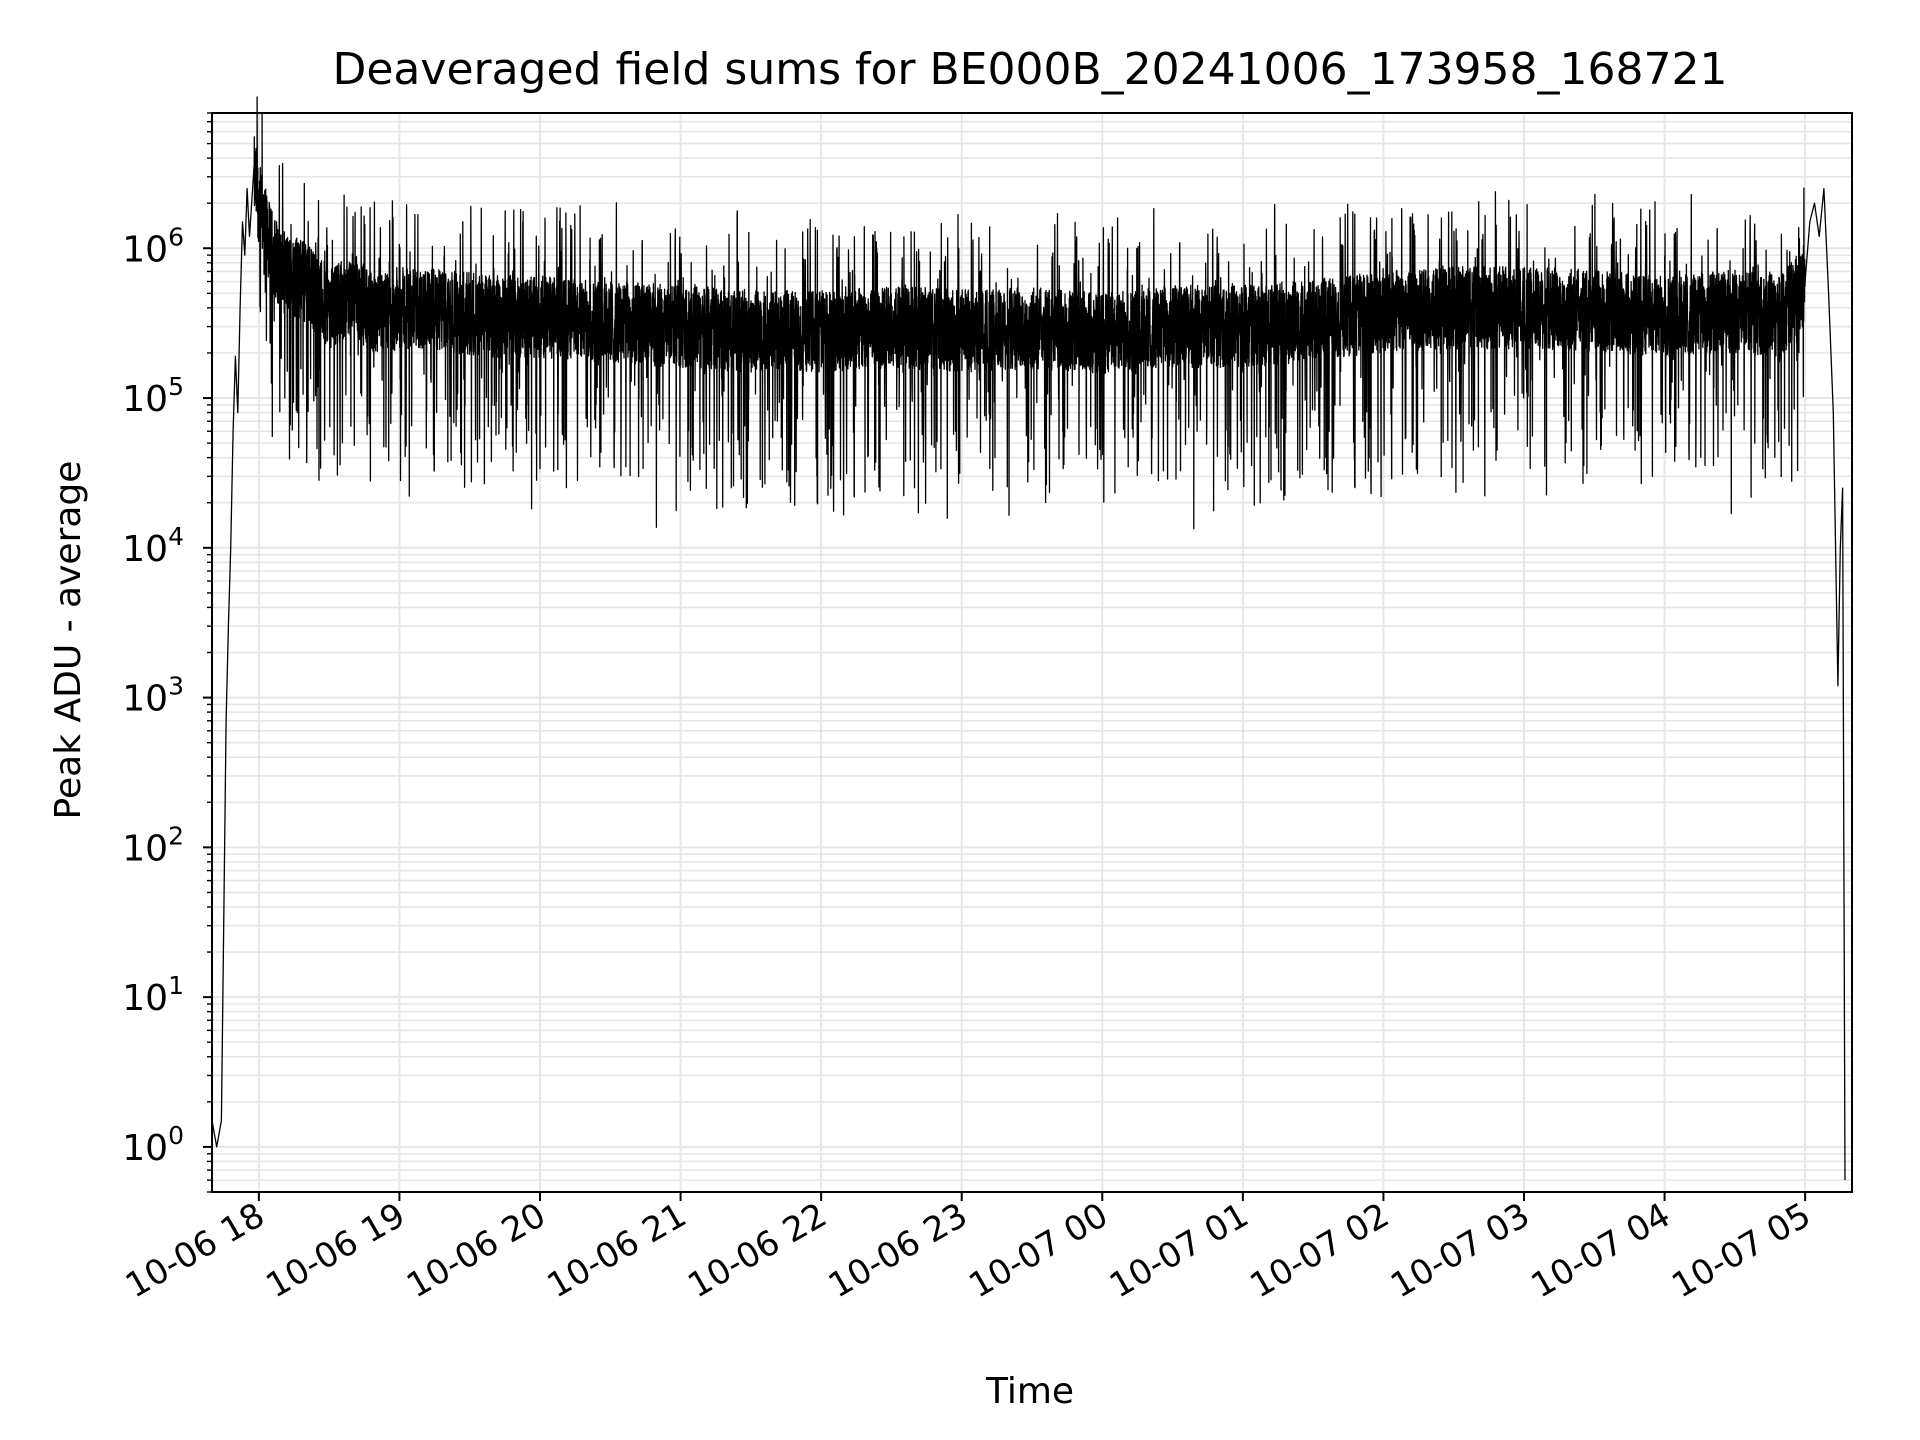 The width and height of the screenshot is (1920, 1440). Describe the element at coordinates (153, 696) in the screenshot. I see `y-tick-label: 10³` at that location.